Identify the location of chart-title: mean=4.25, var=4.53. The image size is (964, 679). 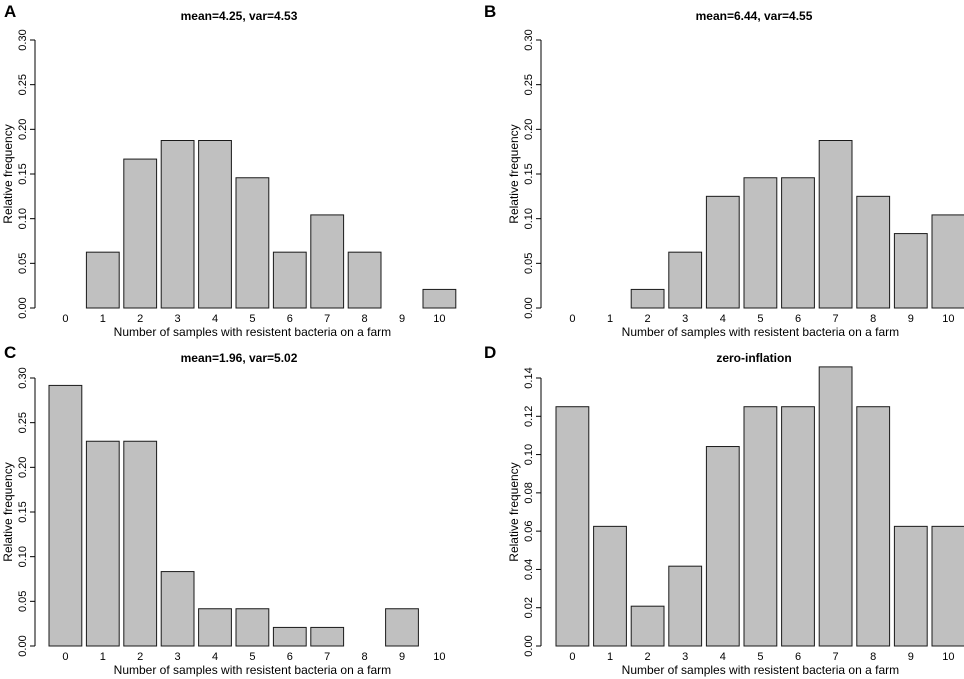
(239, 16).